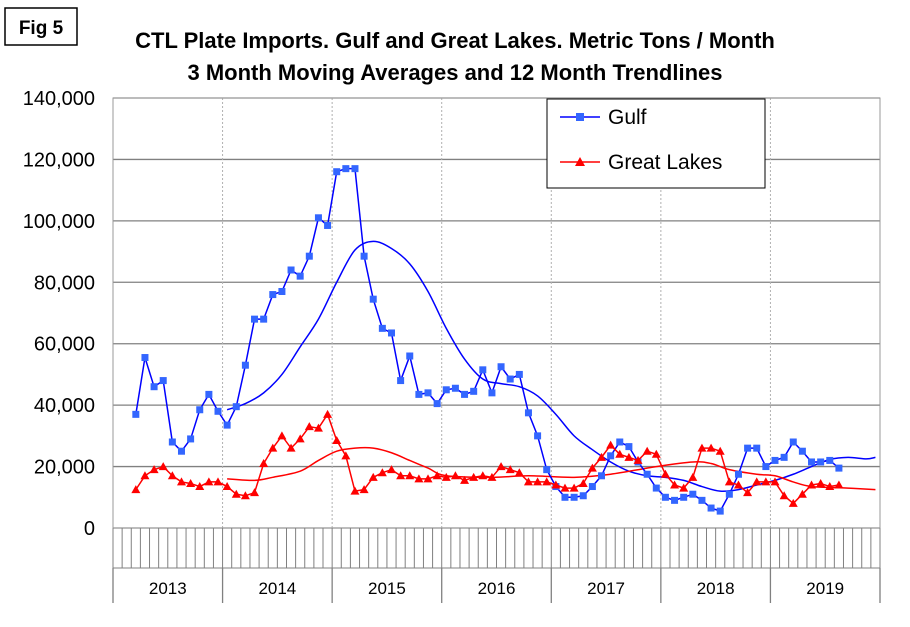 The width and height of the screenshot is (910, 627). I want to click on y-tick-label: 60,000, so click(64, 345).